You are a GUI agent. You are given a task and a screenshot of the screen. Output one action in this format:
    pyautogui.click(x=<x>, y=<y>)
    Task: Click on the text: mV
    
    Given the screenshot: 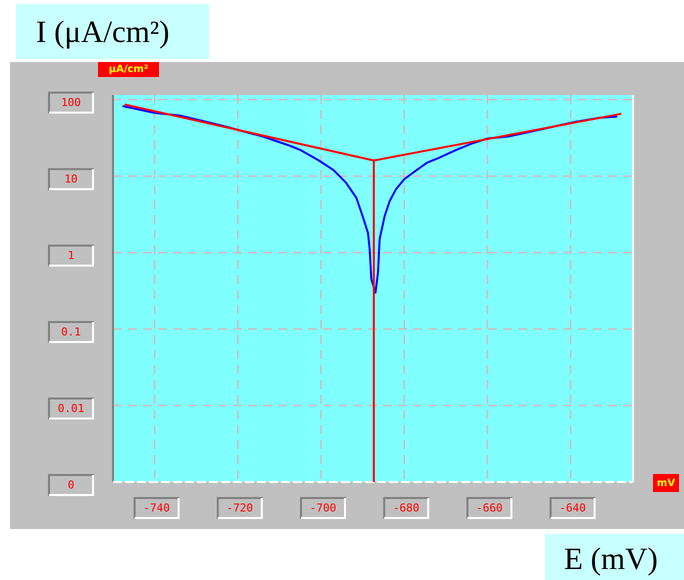 What is the action you would take?
    pyautogui.click(x=666, y=483)
    